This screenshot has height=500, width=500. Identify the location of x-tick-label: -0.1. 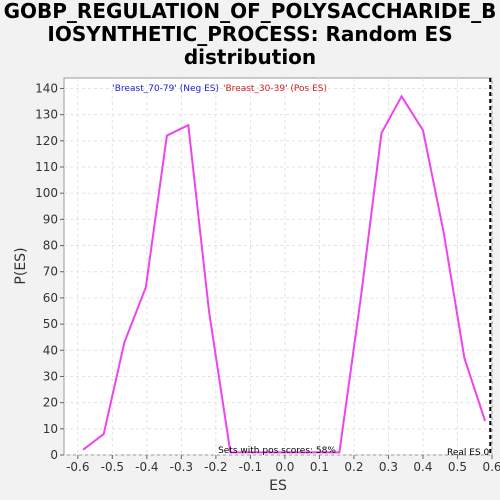
(250, 467).